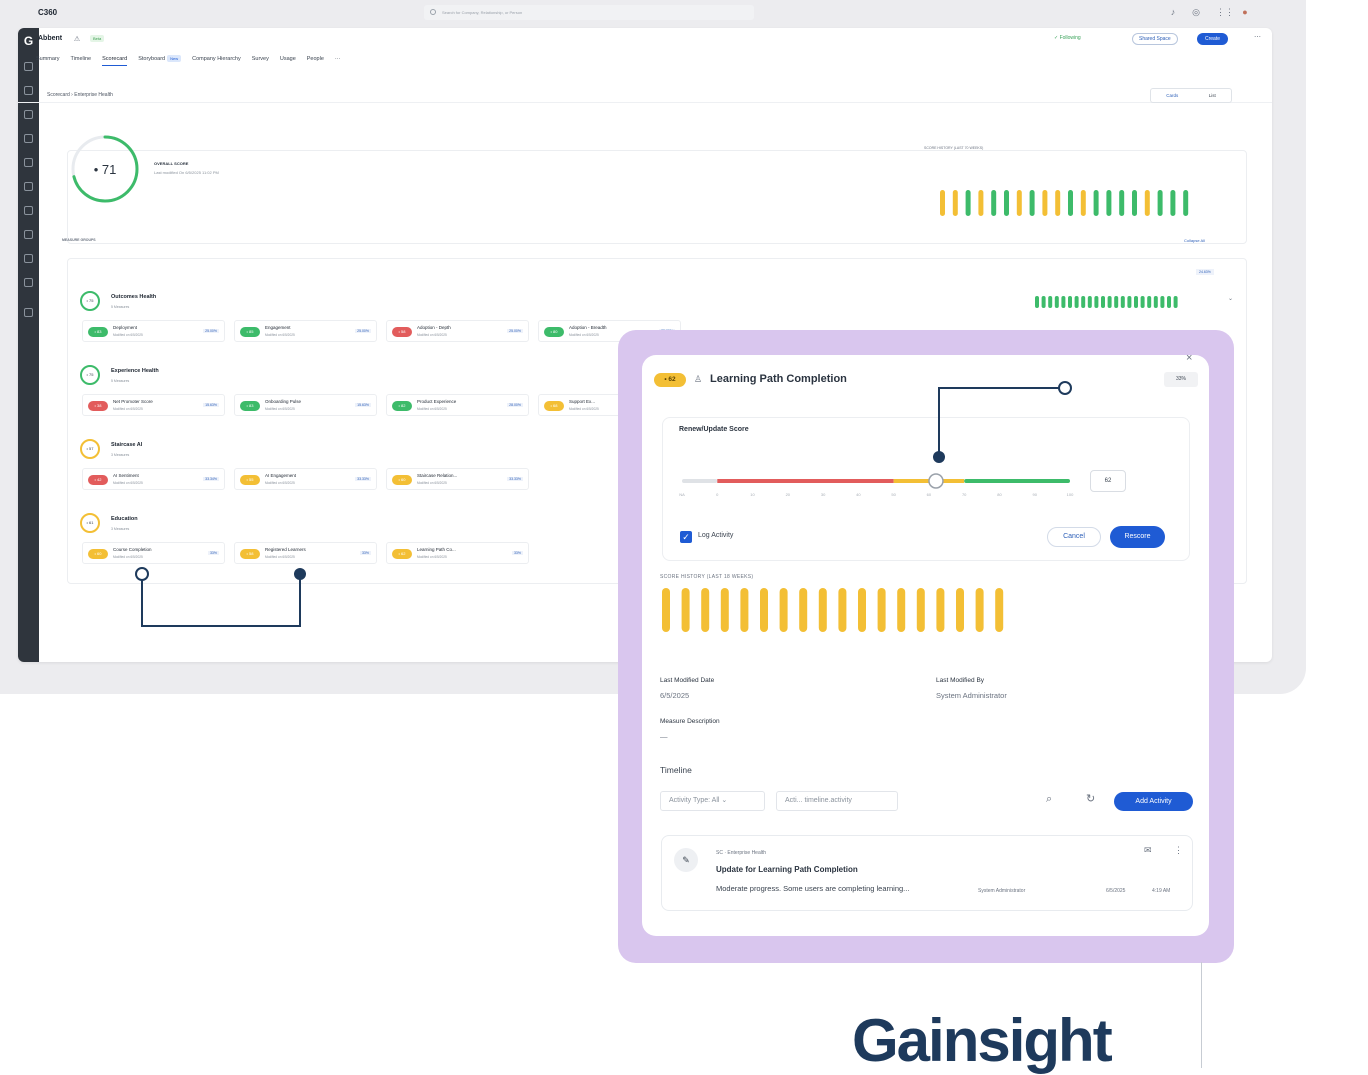 The height and width of the screenshot is (1075, 1368). Describe the element at coordinates (837, 801) in the screenshot. I see `timeline-search-input: Acti... timeline.activity` at that location.